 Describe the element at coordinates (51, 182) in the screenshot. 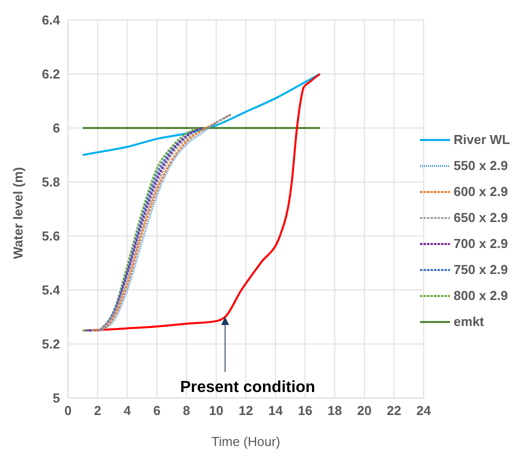

I see `y-tick-label: 5.8` at that location.